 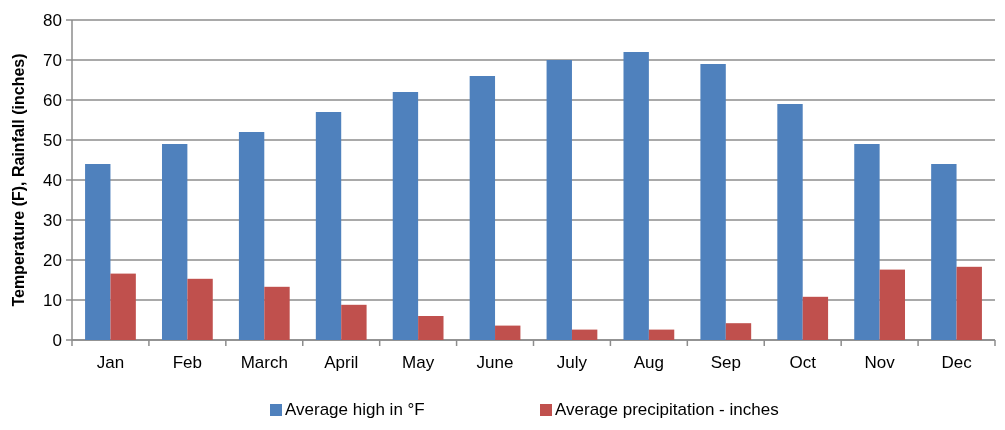 I want to click on y-tick-label: 80, so click(x=52, y=20).